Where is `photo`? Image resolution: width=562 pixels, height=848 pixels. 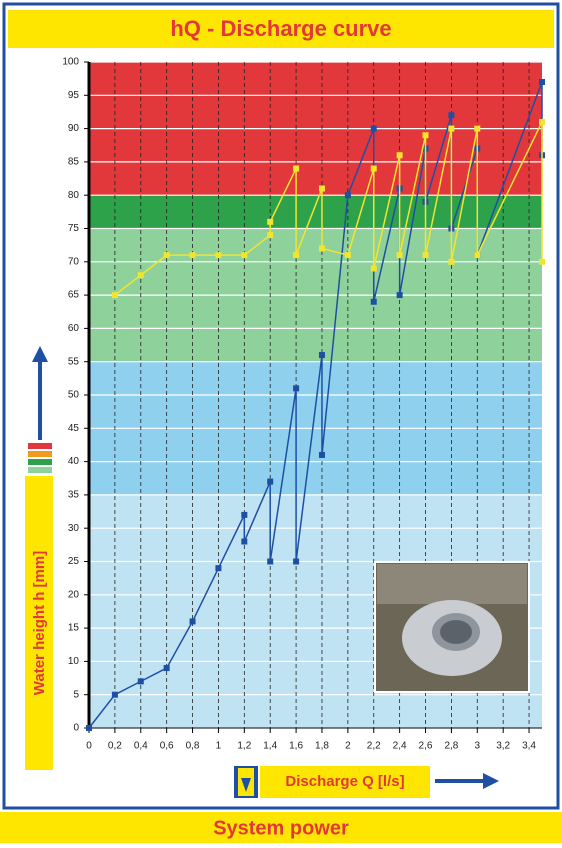
photo is located at coordinates (452, 627).